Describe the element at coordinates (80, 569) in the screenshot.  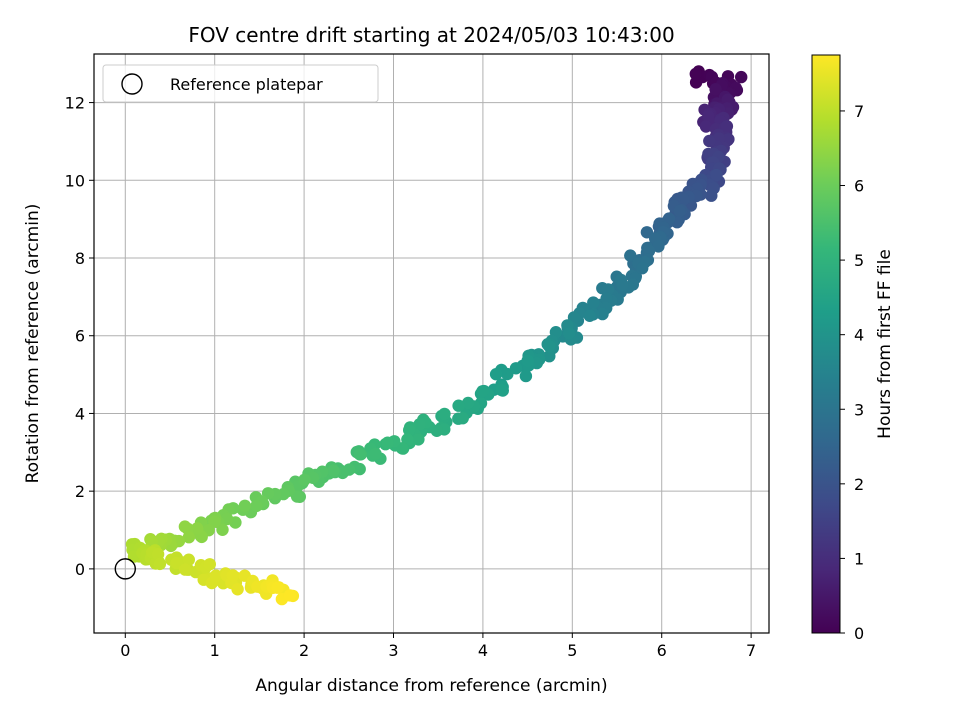
I see `y-tick-label: 0` at that location.